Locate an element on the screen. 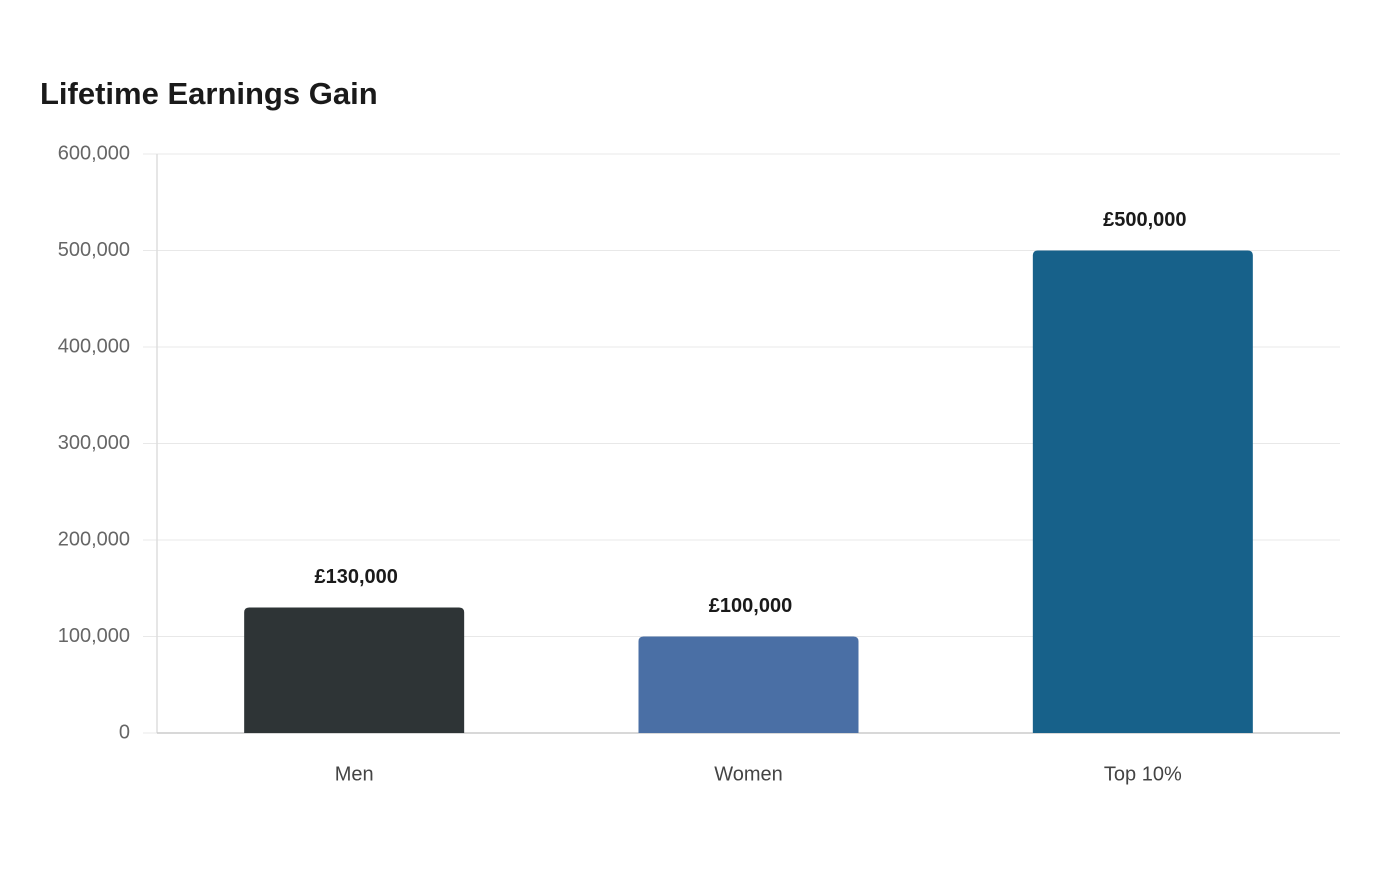  x-tick-label: Top 10% is located at coordinates (1143, 774).